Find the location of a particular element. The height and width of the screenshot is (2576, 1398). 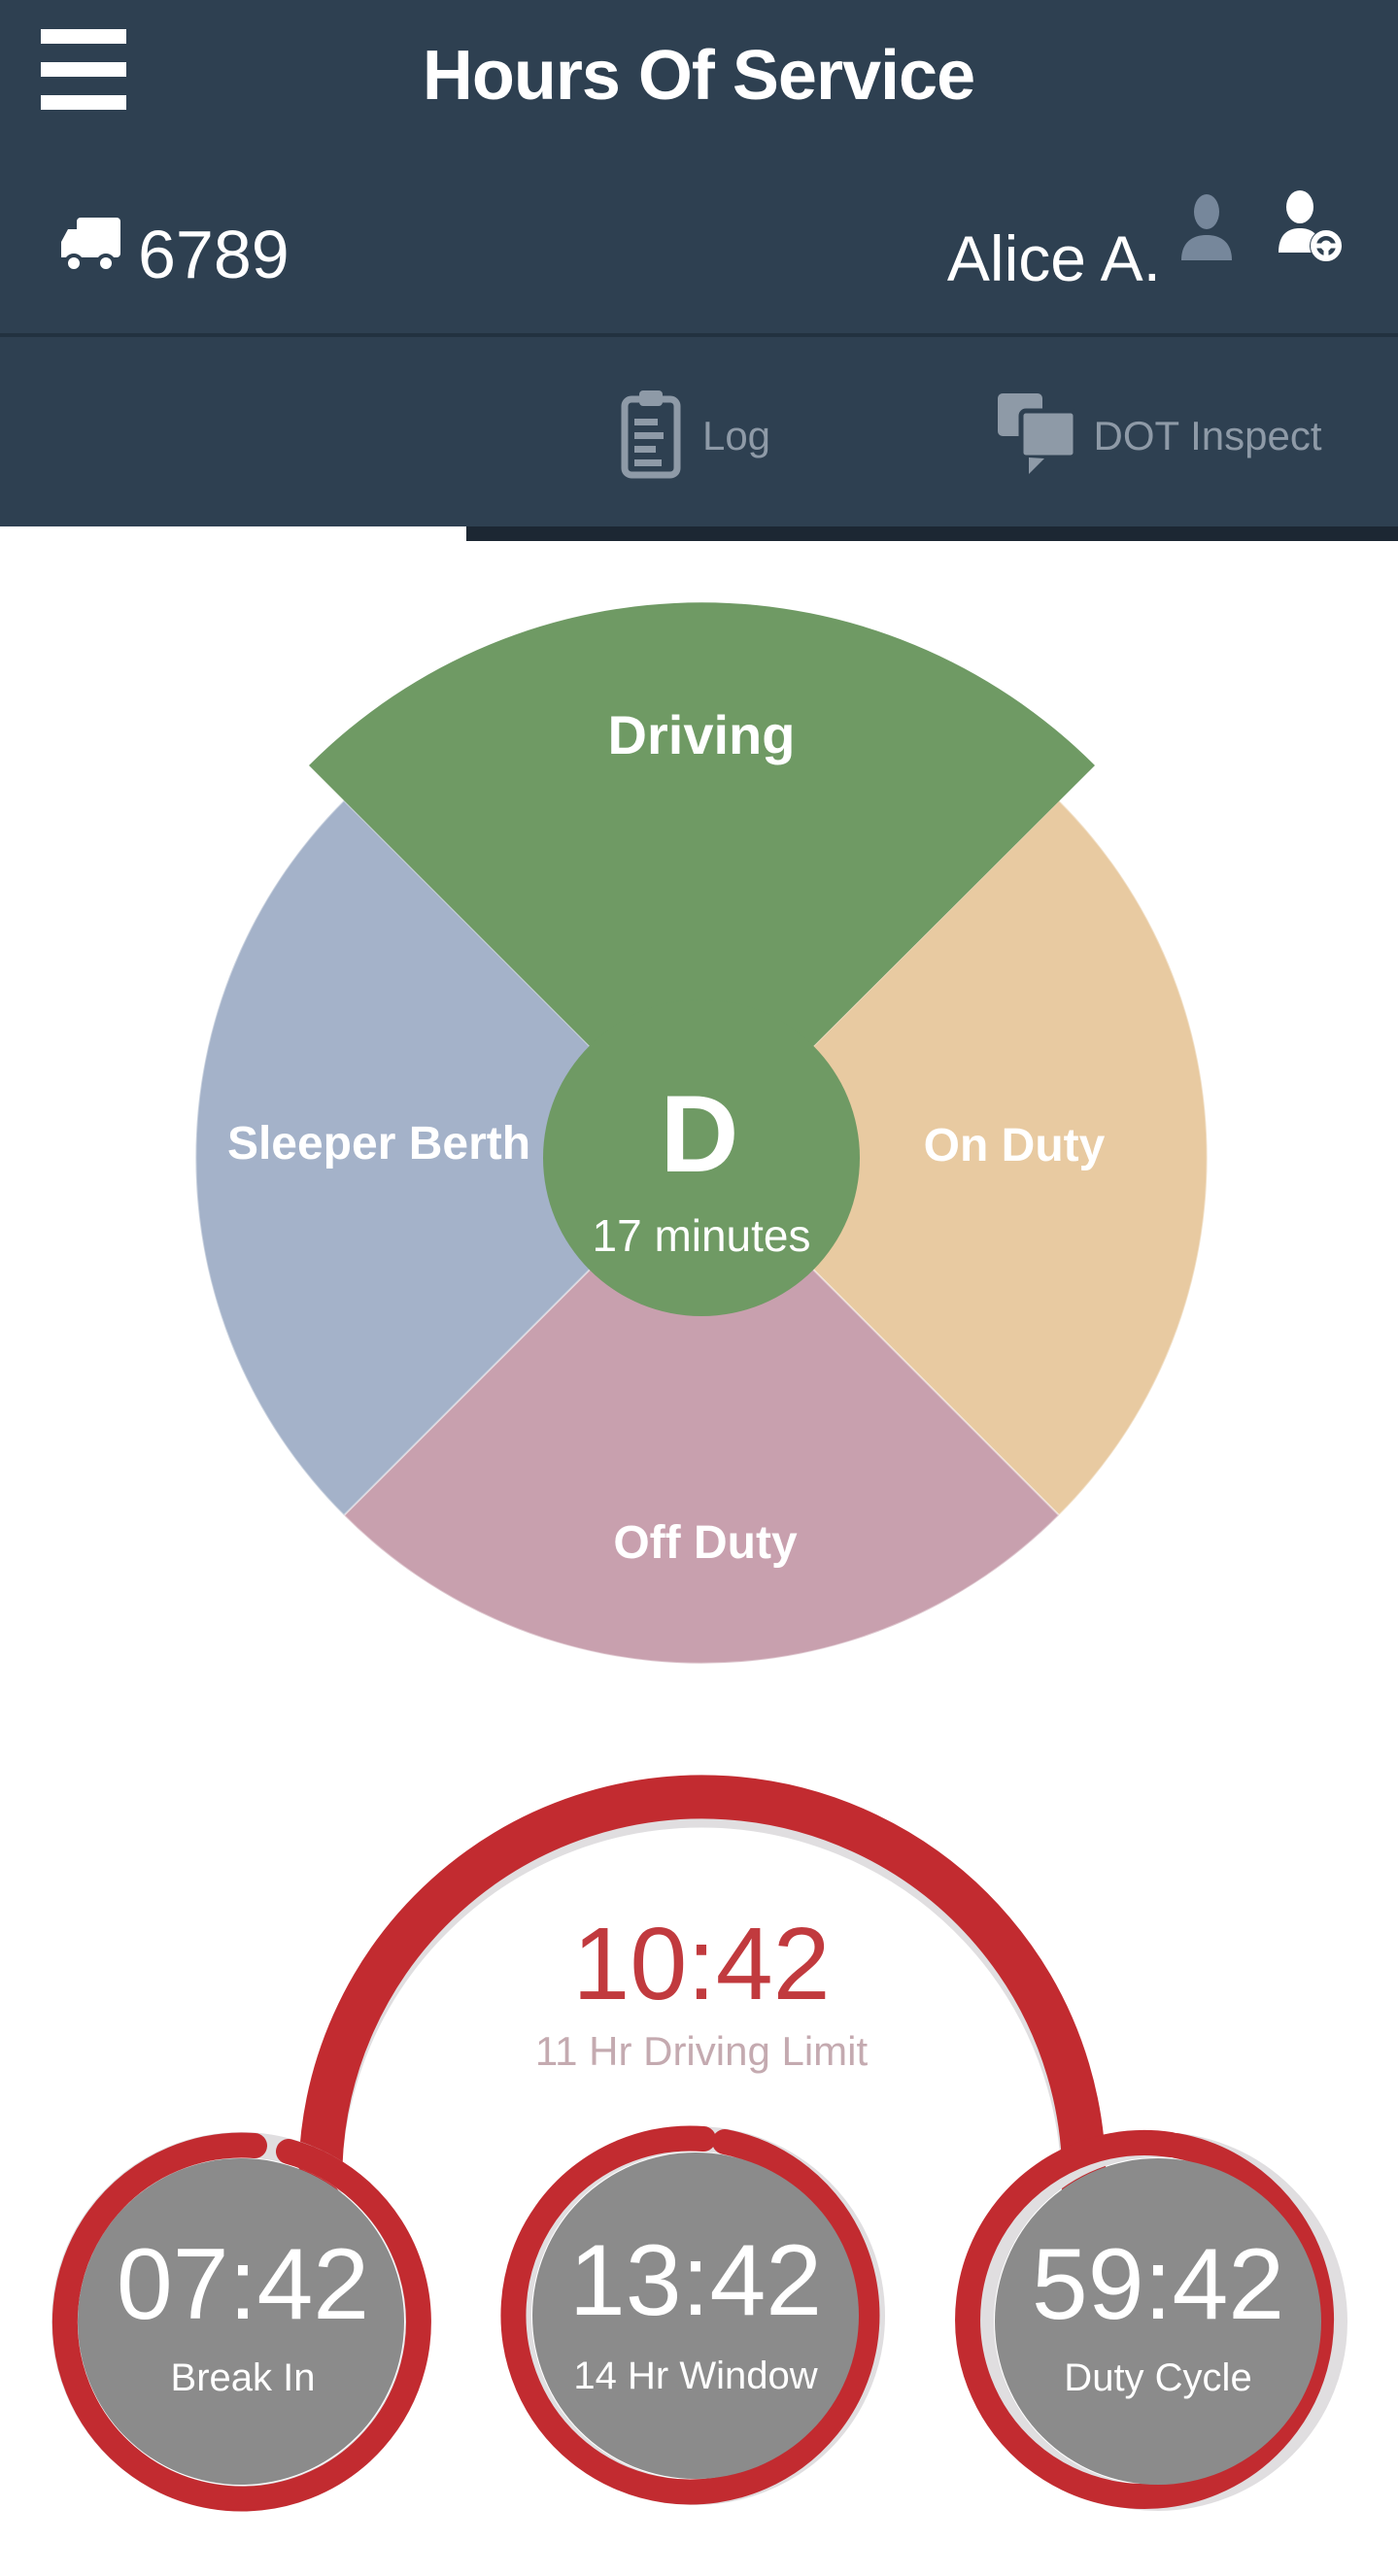

pie-wedge-sleeper-berth is located at coordinates (448, 1157).